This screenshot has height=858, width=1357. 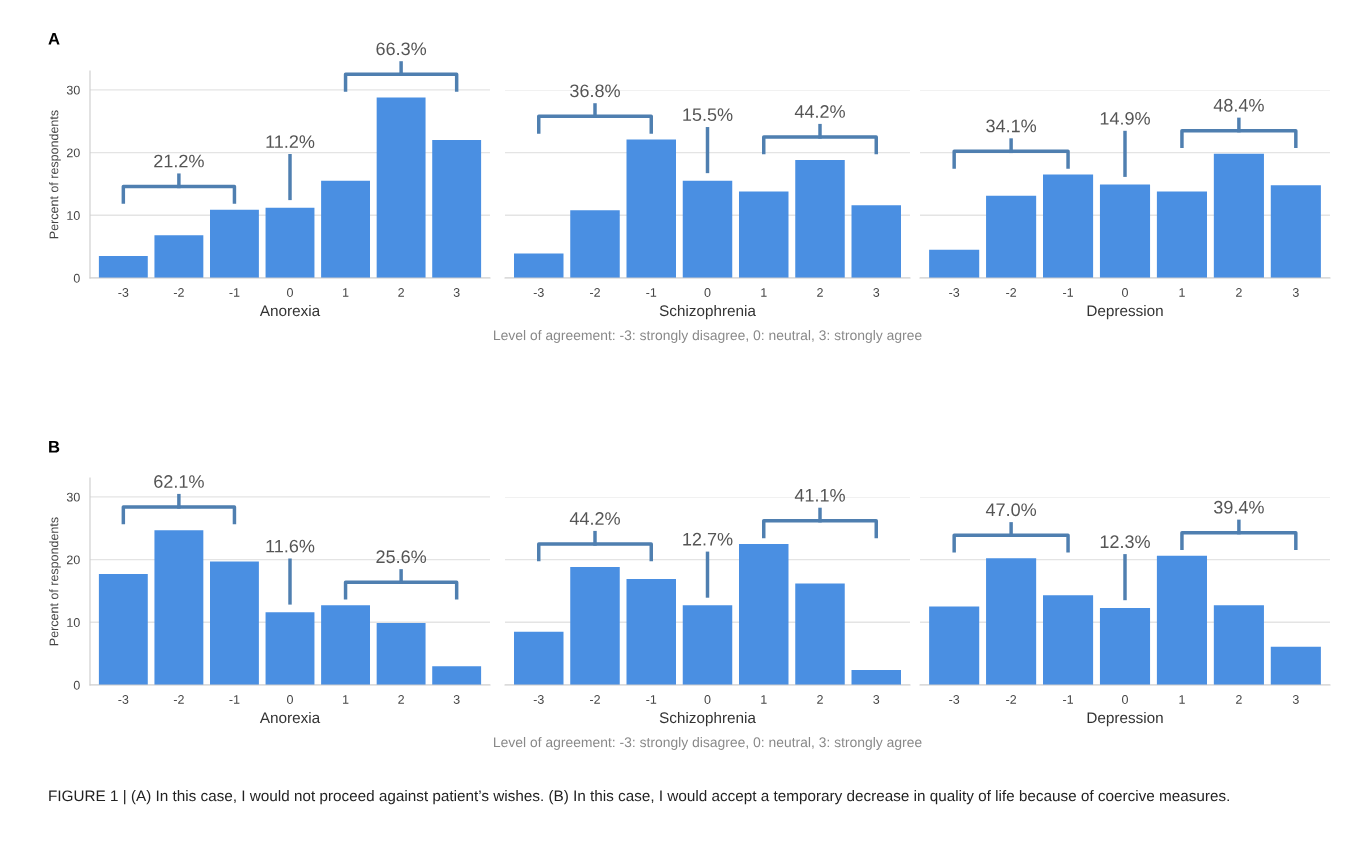 I want to click on annotation: 12.7%, so click(x=708, y=539).